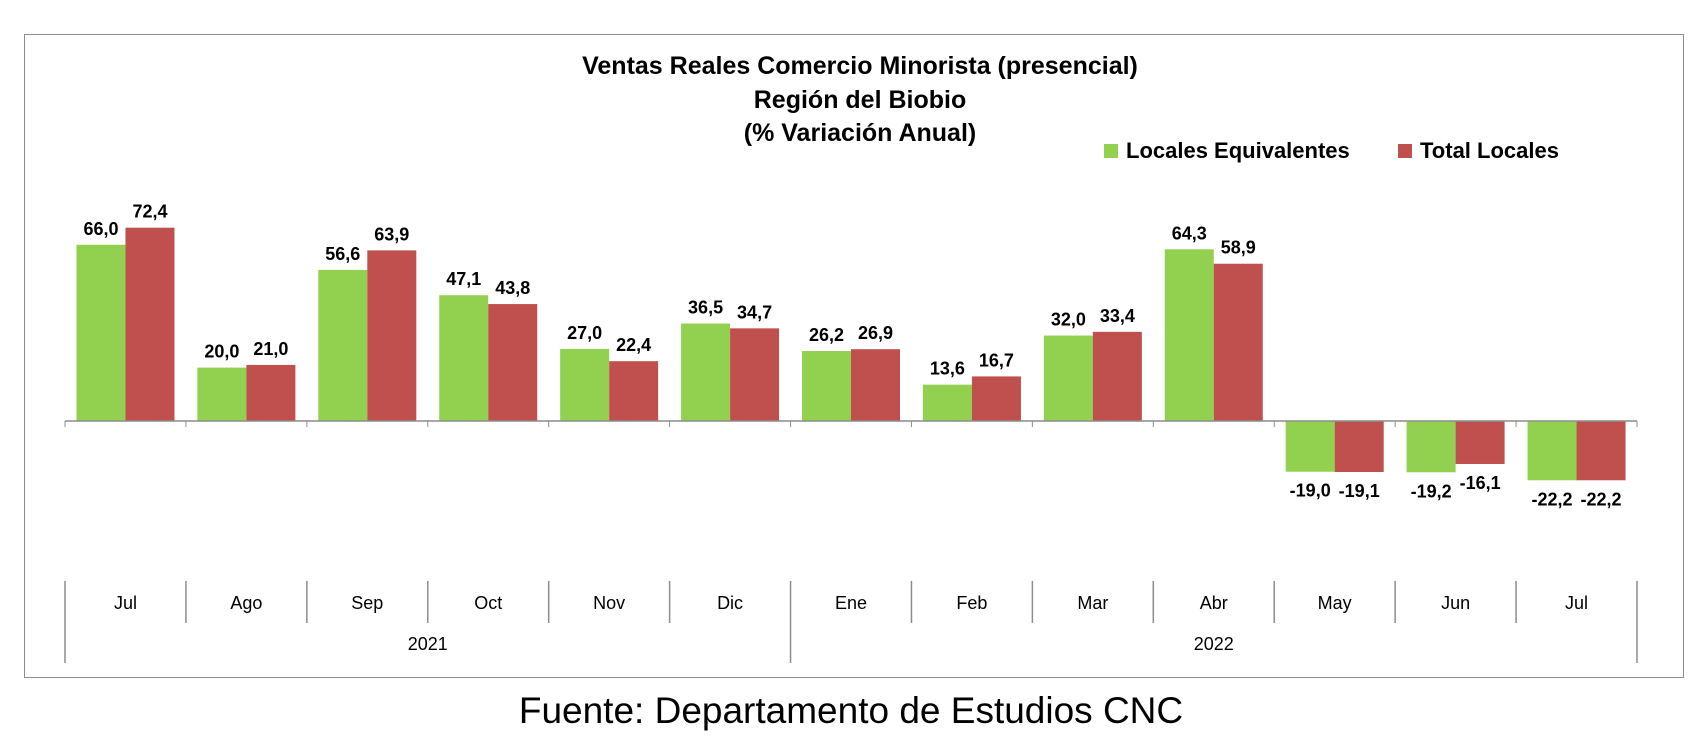  What do you see at coordinates (1092, 603) in the screenshot?
I see `category-label-8: Mar` at bounding box center [1092, 603].